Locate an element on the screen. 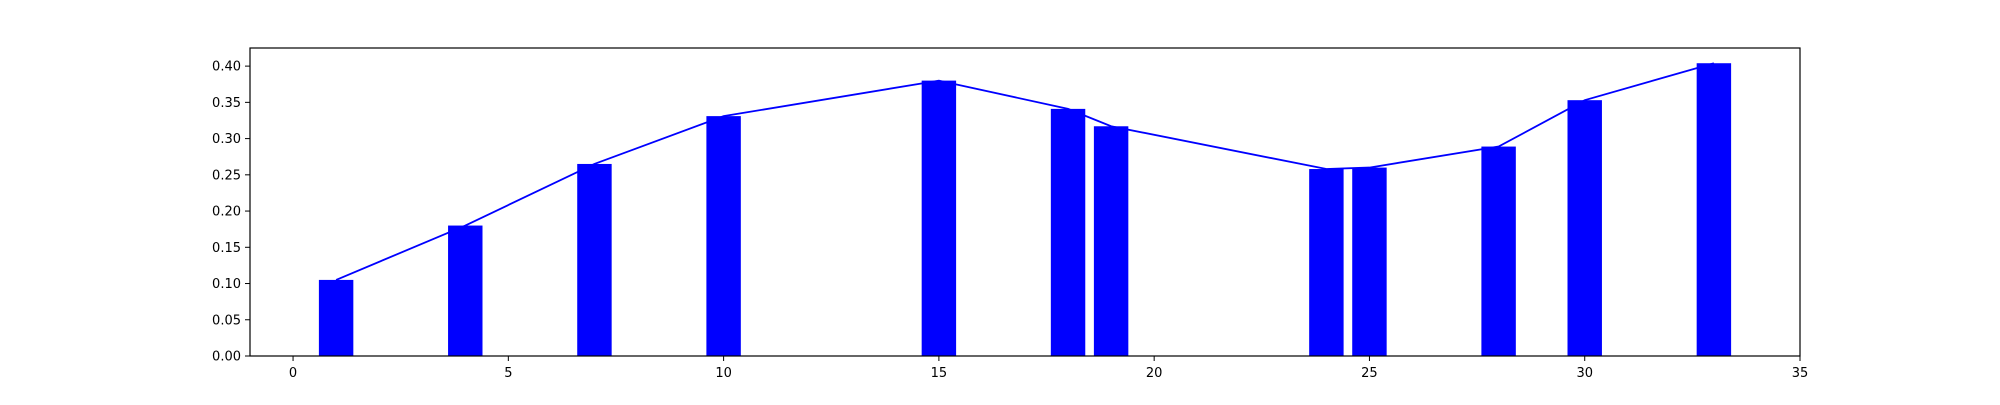 The height and width of the screenshot is (405, 2000). y-tick-label-8: 0.40 is located at coordinates (226, 67).